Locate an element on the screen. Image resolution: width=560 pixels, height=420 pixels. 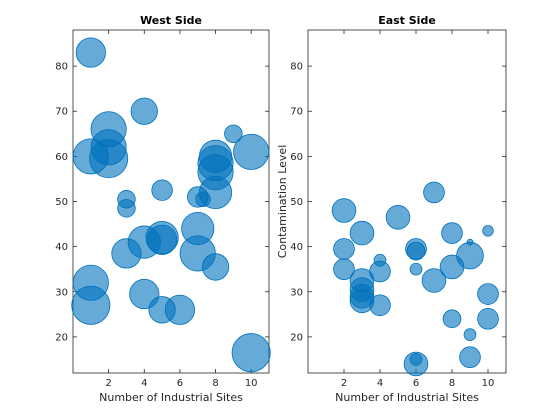
west-y-tick-label: 20 is located at coordinates (61, 337).